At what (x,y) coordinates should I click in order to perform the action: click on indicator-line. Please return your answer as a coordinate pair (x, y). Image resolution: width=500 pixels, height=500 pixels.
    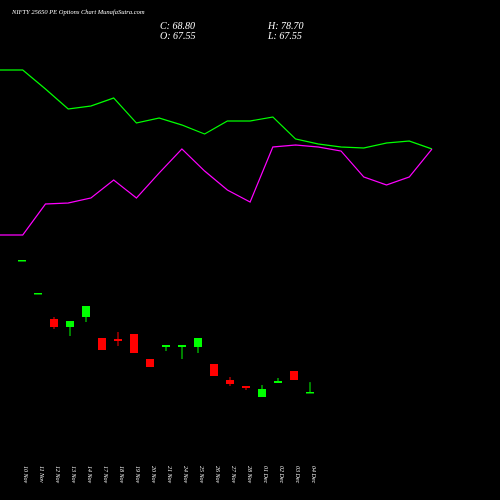
    Looking at the image, I should click on (216, 109).